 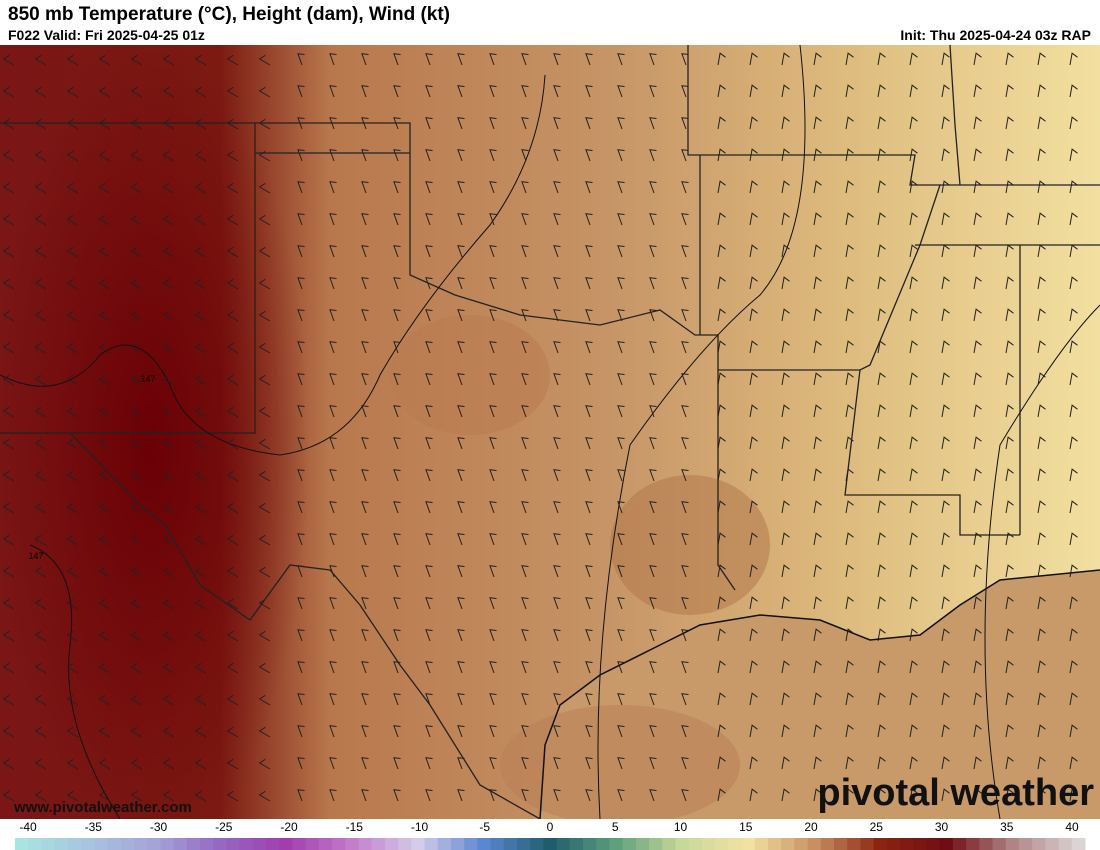 What do you see at coordinates (877, 827) in the screenshot?
I see `colorbar-tick-label: 25` at bounding box center [877, 827].